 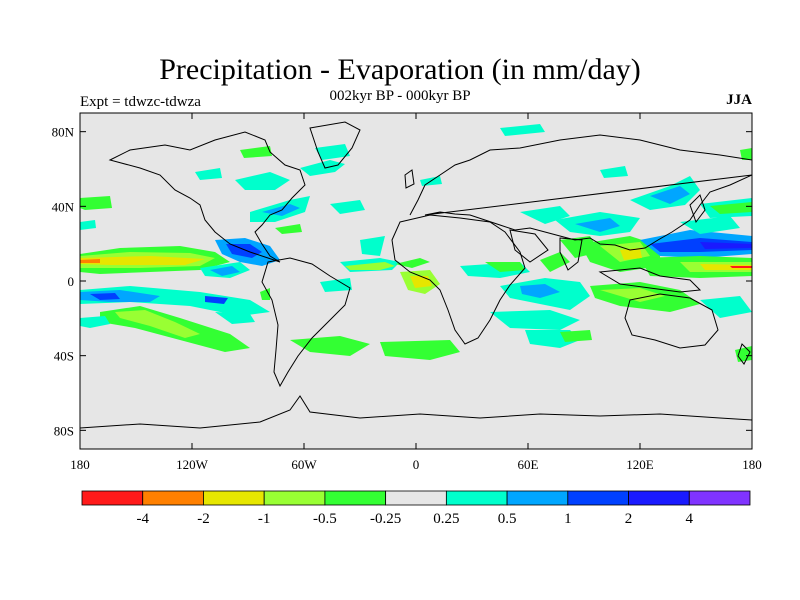 I want to click on colorbar-label: -4, so click(x=142, y=519).